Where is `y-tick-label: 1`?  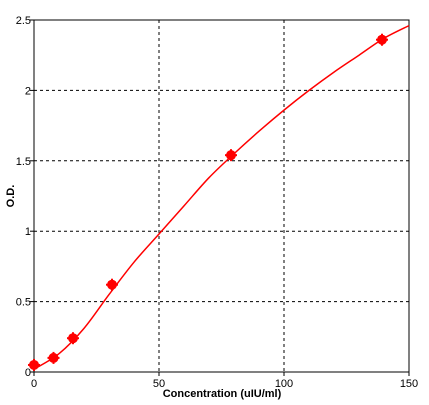 y-tick-label: 1 is located at coordinates (28, 232).